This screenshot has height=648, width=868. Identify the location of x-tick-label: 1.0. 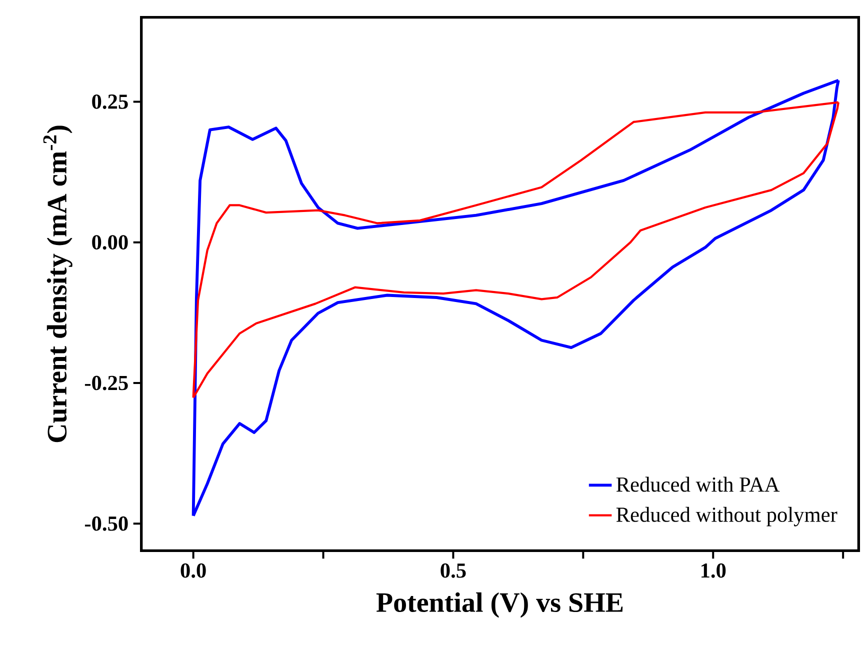
(714, 570).